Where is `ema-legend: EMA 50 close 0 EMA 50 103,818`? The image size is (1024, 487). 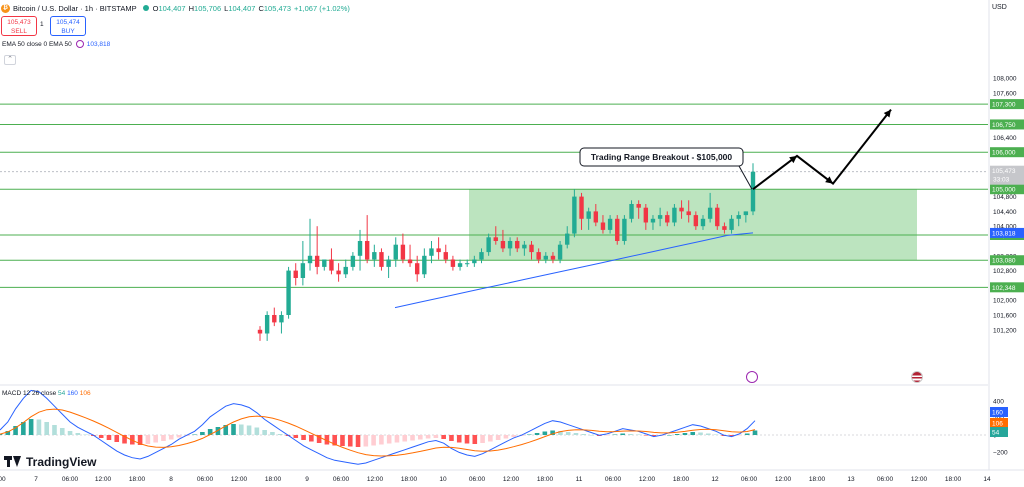
ema-legend: EMA 50 close 0 EMA 50 103,818 is located at coordinates (56, 44).